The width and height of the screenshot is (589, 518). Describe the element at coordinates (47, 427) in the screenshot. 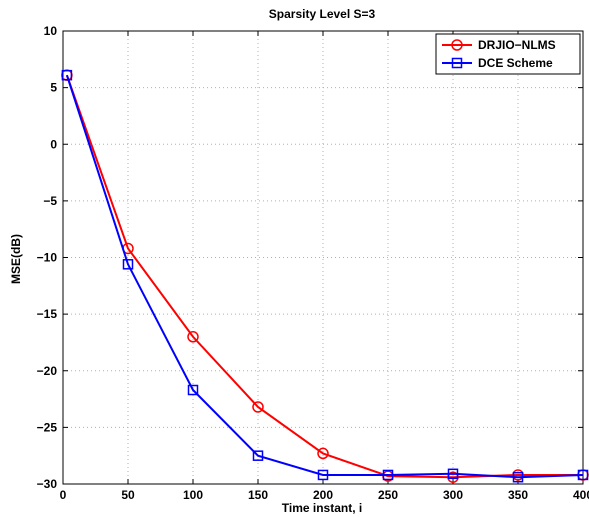

I see `y-tick-label: −25` at that location.